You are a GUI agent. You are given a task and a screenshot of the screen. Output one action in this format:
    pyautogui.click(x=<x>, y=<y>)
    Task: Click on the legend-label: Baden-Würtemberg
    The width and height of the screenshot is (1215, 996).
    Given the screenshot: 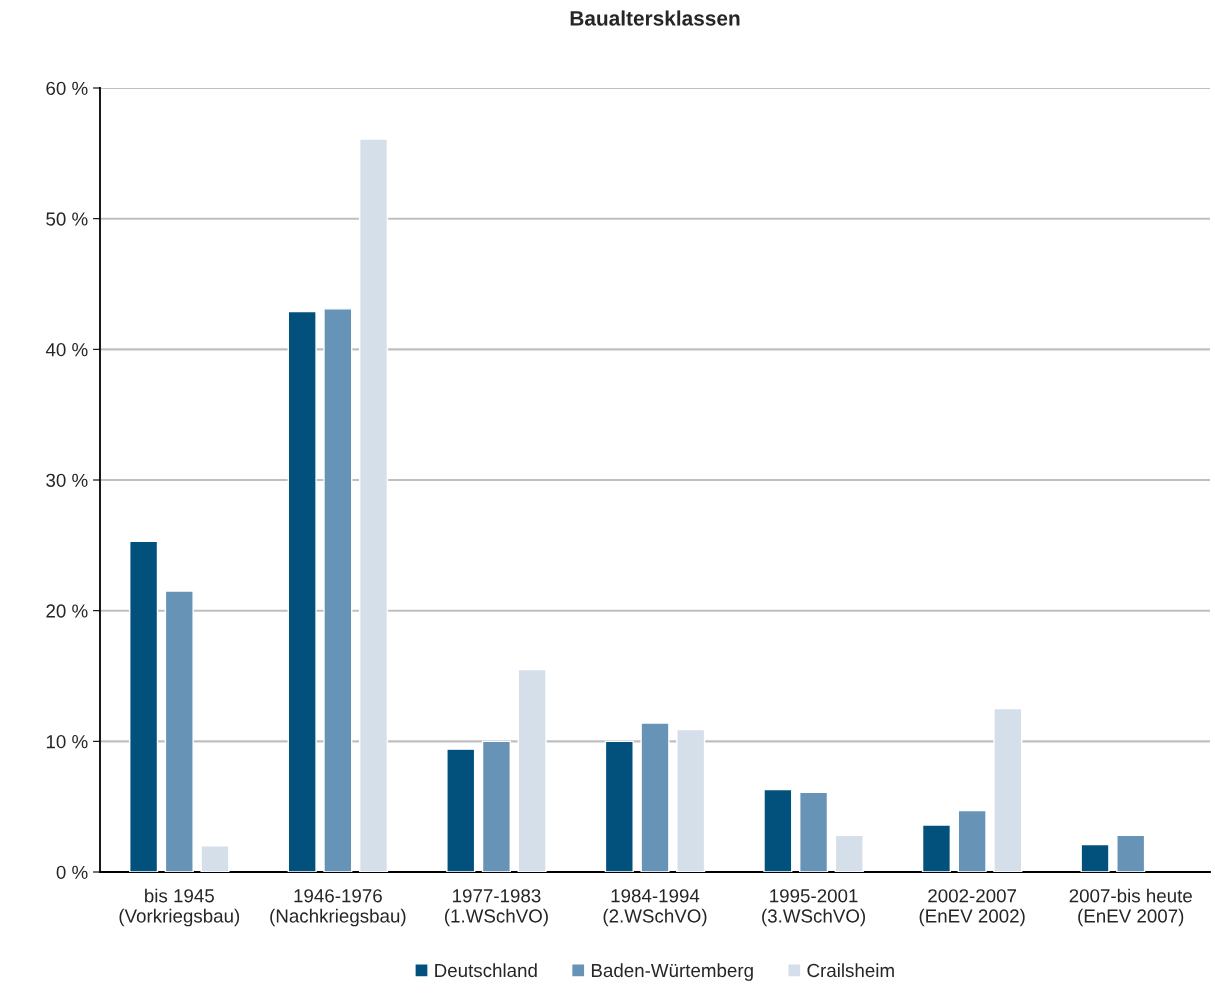 What is the action you would take?
    pyautogui.click(x=672, y=972)
    